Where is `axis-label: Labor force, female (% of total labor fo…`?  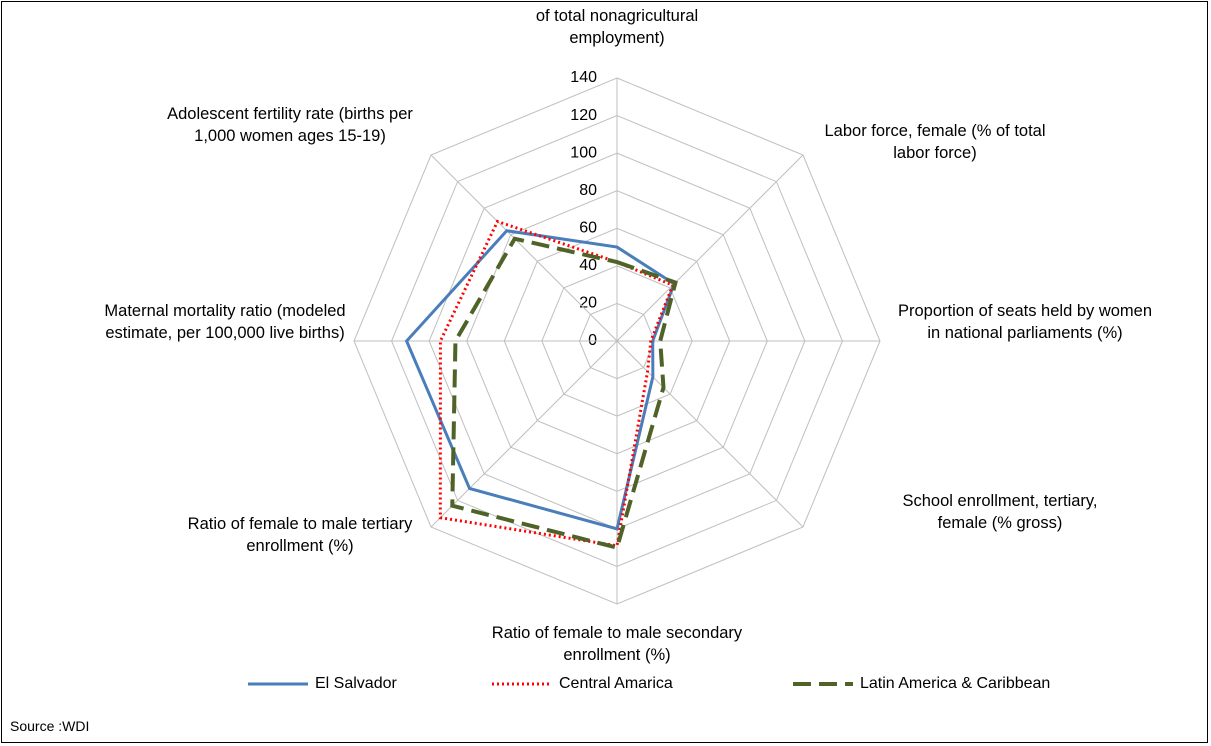 axis-label: Labor force, female (% of total labor fo… is located at coordinates (935, 142).